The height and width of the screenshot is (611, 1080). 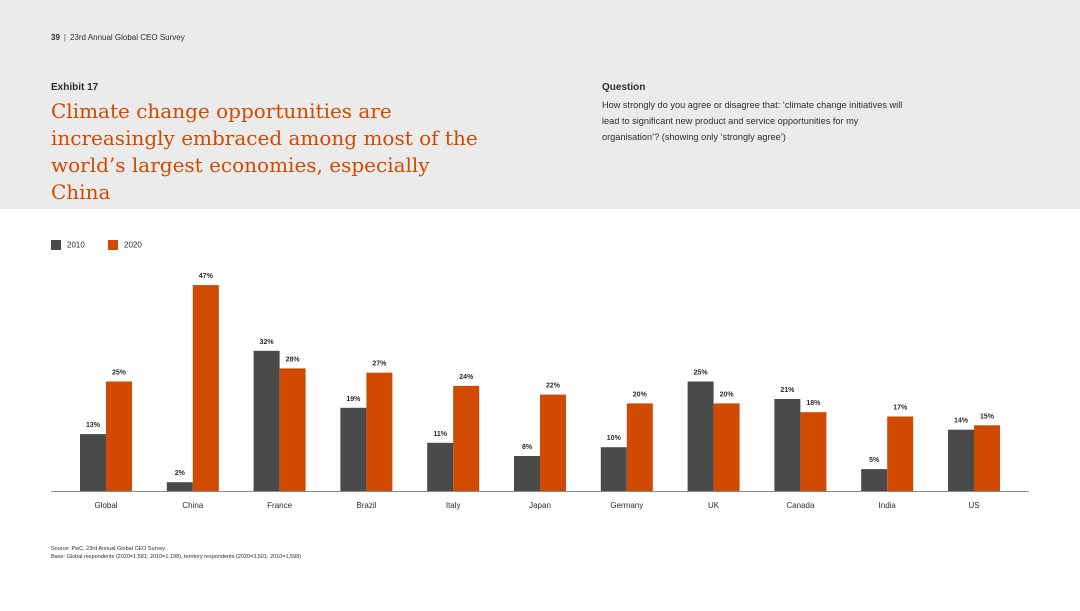 What do you see at coordinates (76, 245) in the screenshot?
I see `legend-label-2010: 2010` at bounding box center [76, 245].